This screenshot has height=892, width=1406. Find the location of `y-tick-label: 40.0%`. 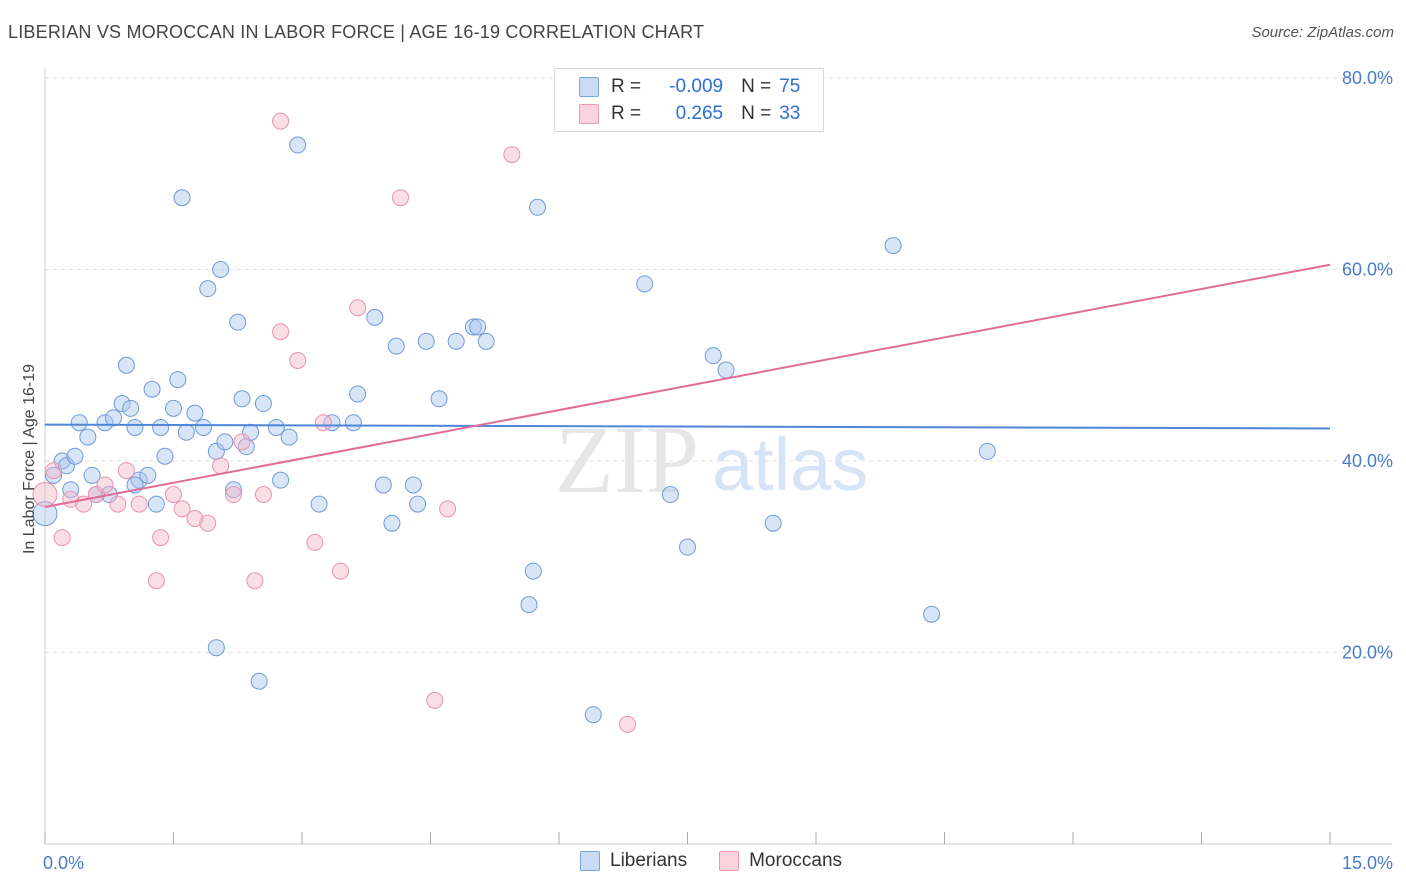

y-tick-label: 40.0% is located at coordinates (1367, 461).